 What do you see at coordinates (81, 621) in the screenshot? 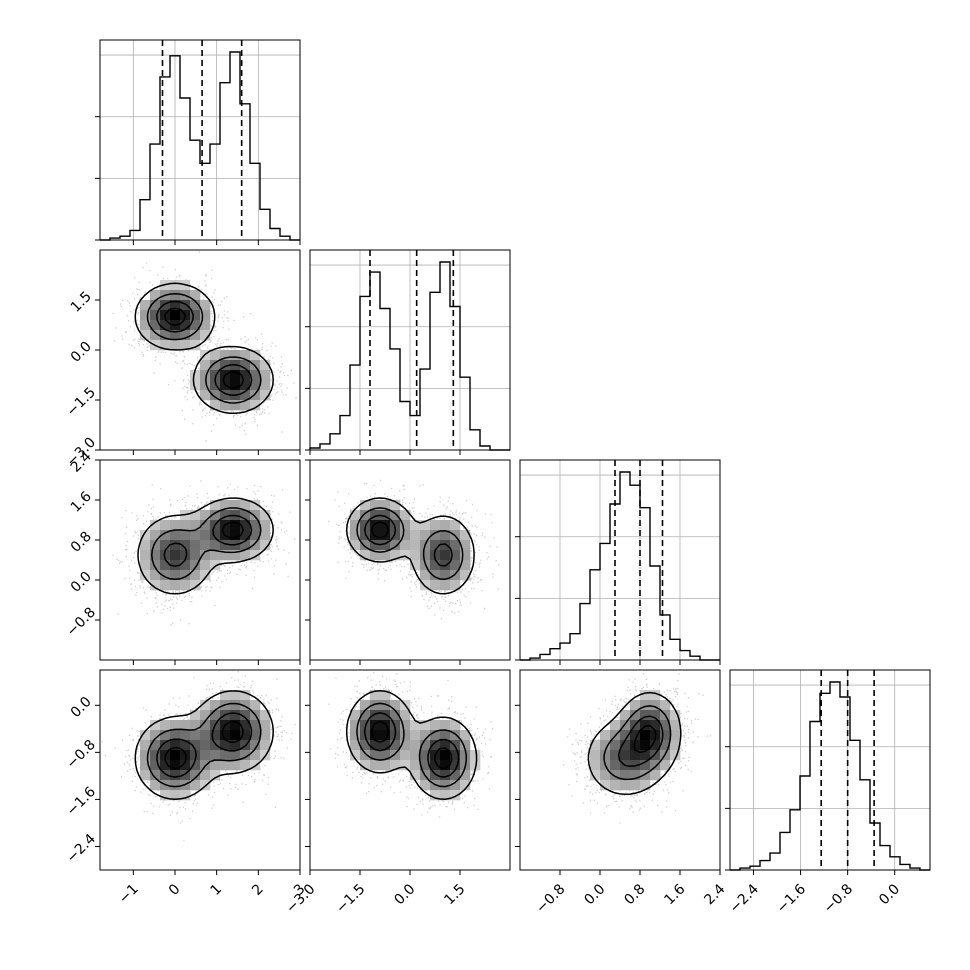
I see `y-tick-label-param-3: −0.8` at bounding box center [81, 621].